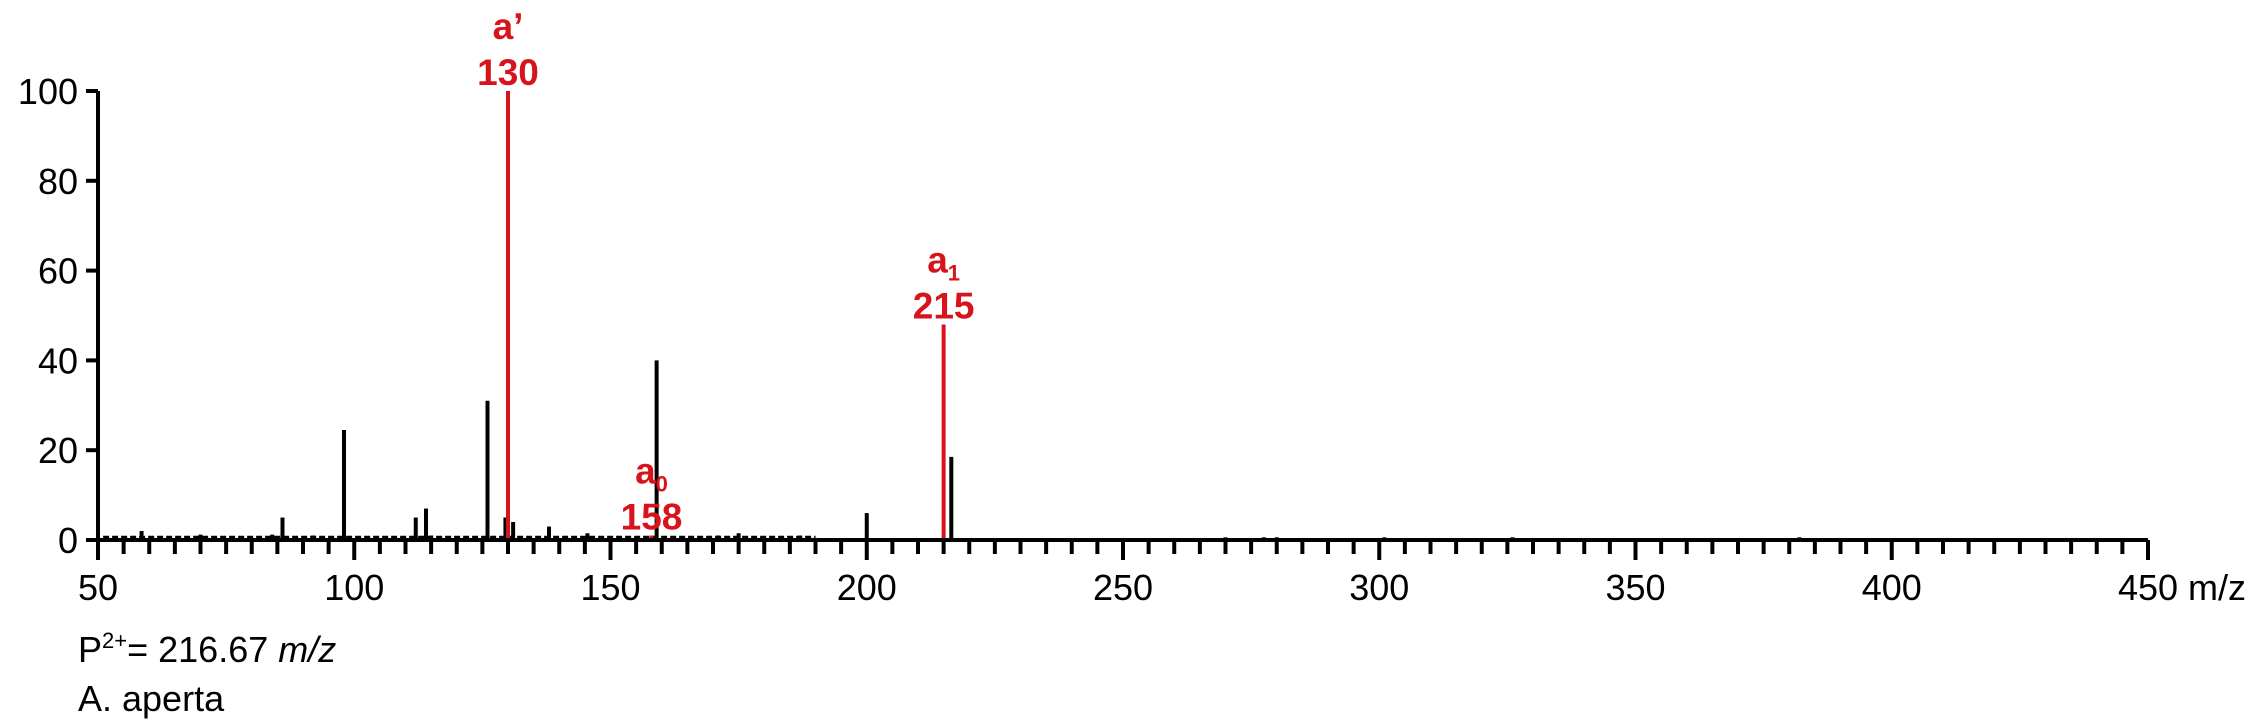 This screenshot has height=724, width=2253. What do you see at coordinates (90, 649) in the screenshot?
I see `precursor-prefix: P` at bounding box center [90, 649].